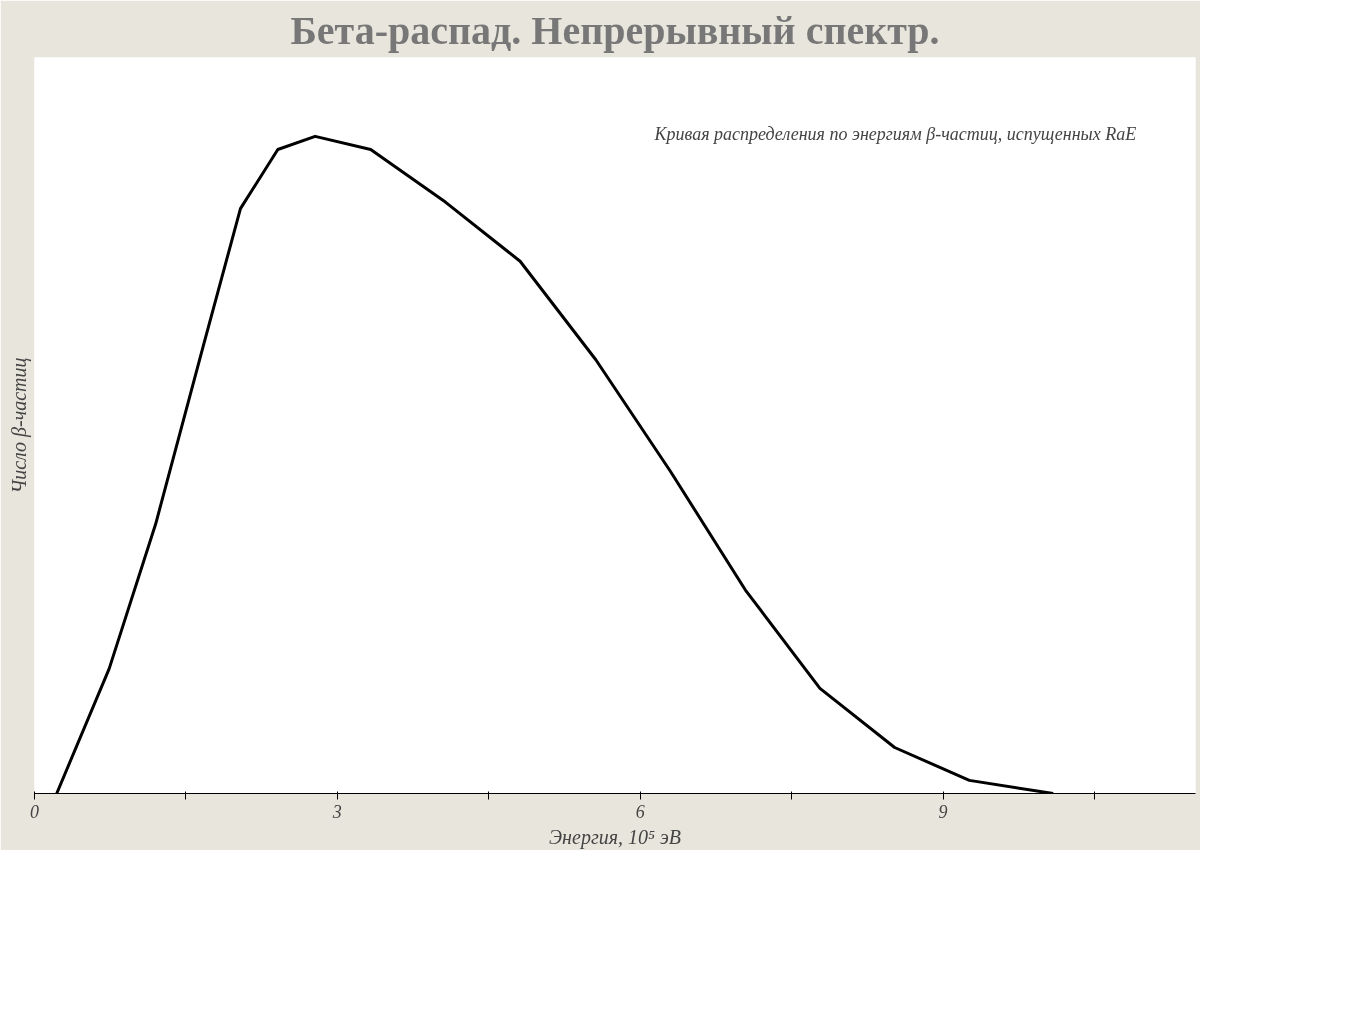 The image size is (1365, 1024). What do you see at coordinates (615, 30) in the screenshot?
I see `chart-title: Бета-распад. Непрерывный спектр.` at bounding box center [615, 30].